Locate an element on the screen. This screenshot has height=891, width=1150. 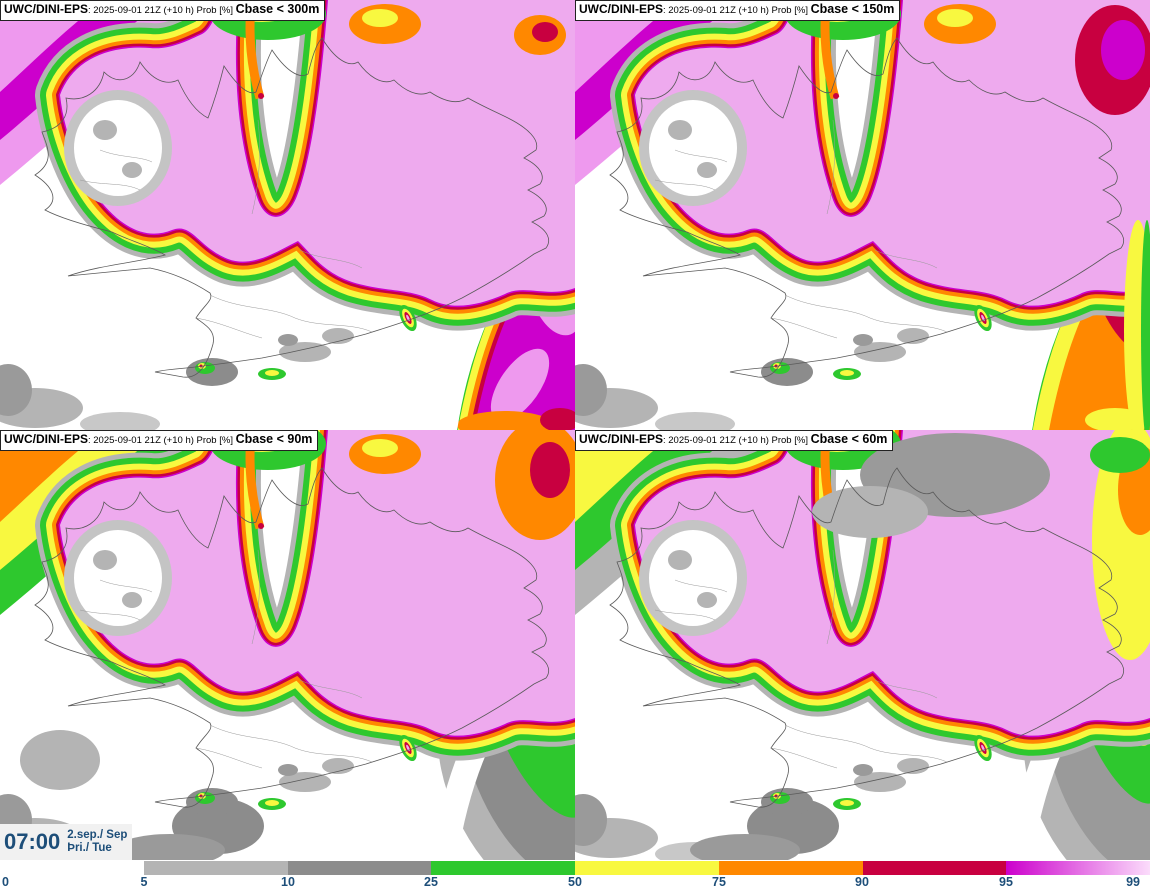
colorbar-label-50: 50 is located at coordinates (575, 882).